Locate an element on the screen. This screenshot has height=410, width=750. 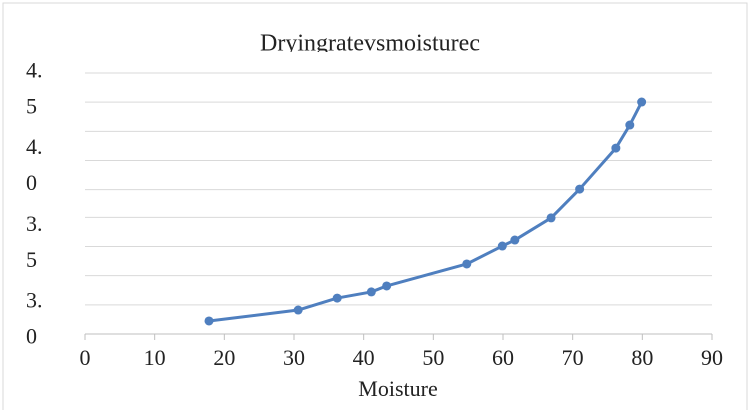
x-tick-label: 90 is located at coordinates (712, 357).